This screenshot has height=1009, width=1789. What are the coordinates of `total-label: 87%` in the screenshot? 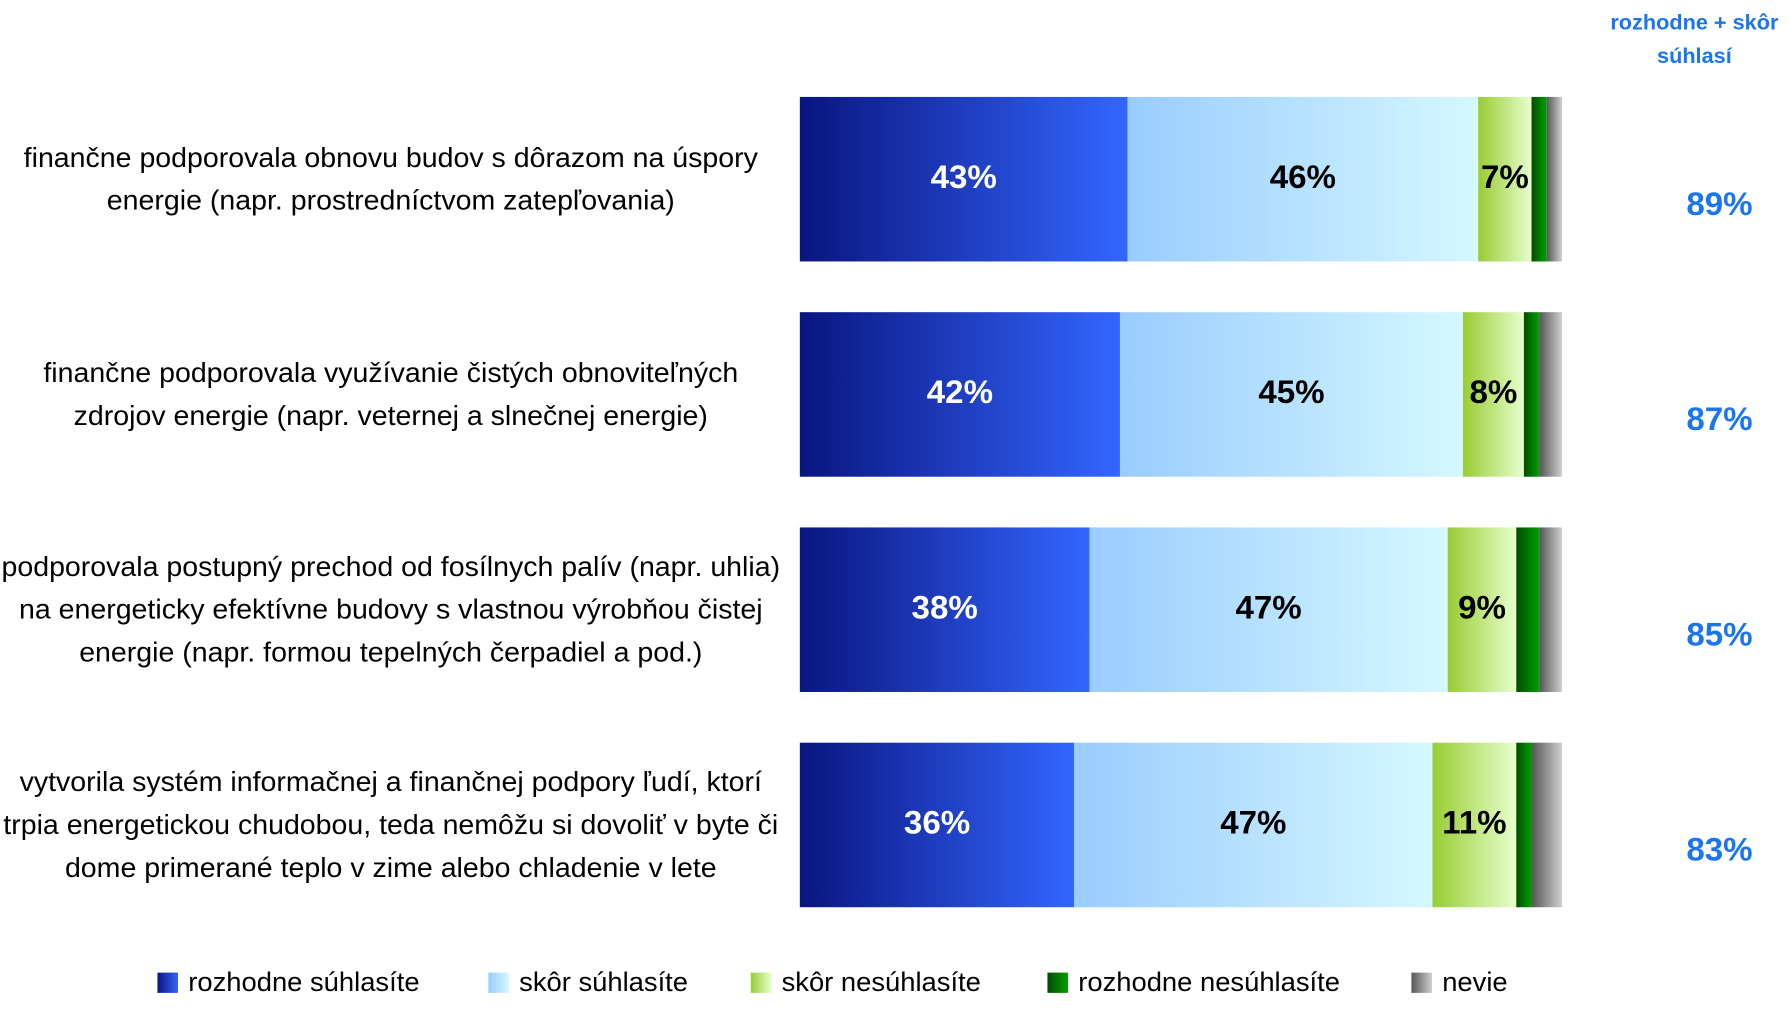 It's located at (1719, 418).